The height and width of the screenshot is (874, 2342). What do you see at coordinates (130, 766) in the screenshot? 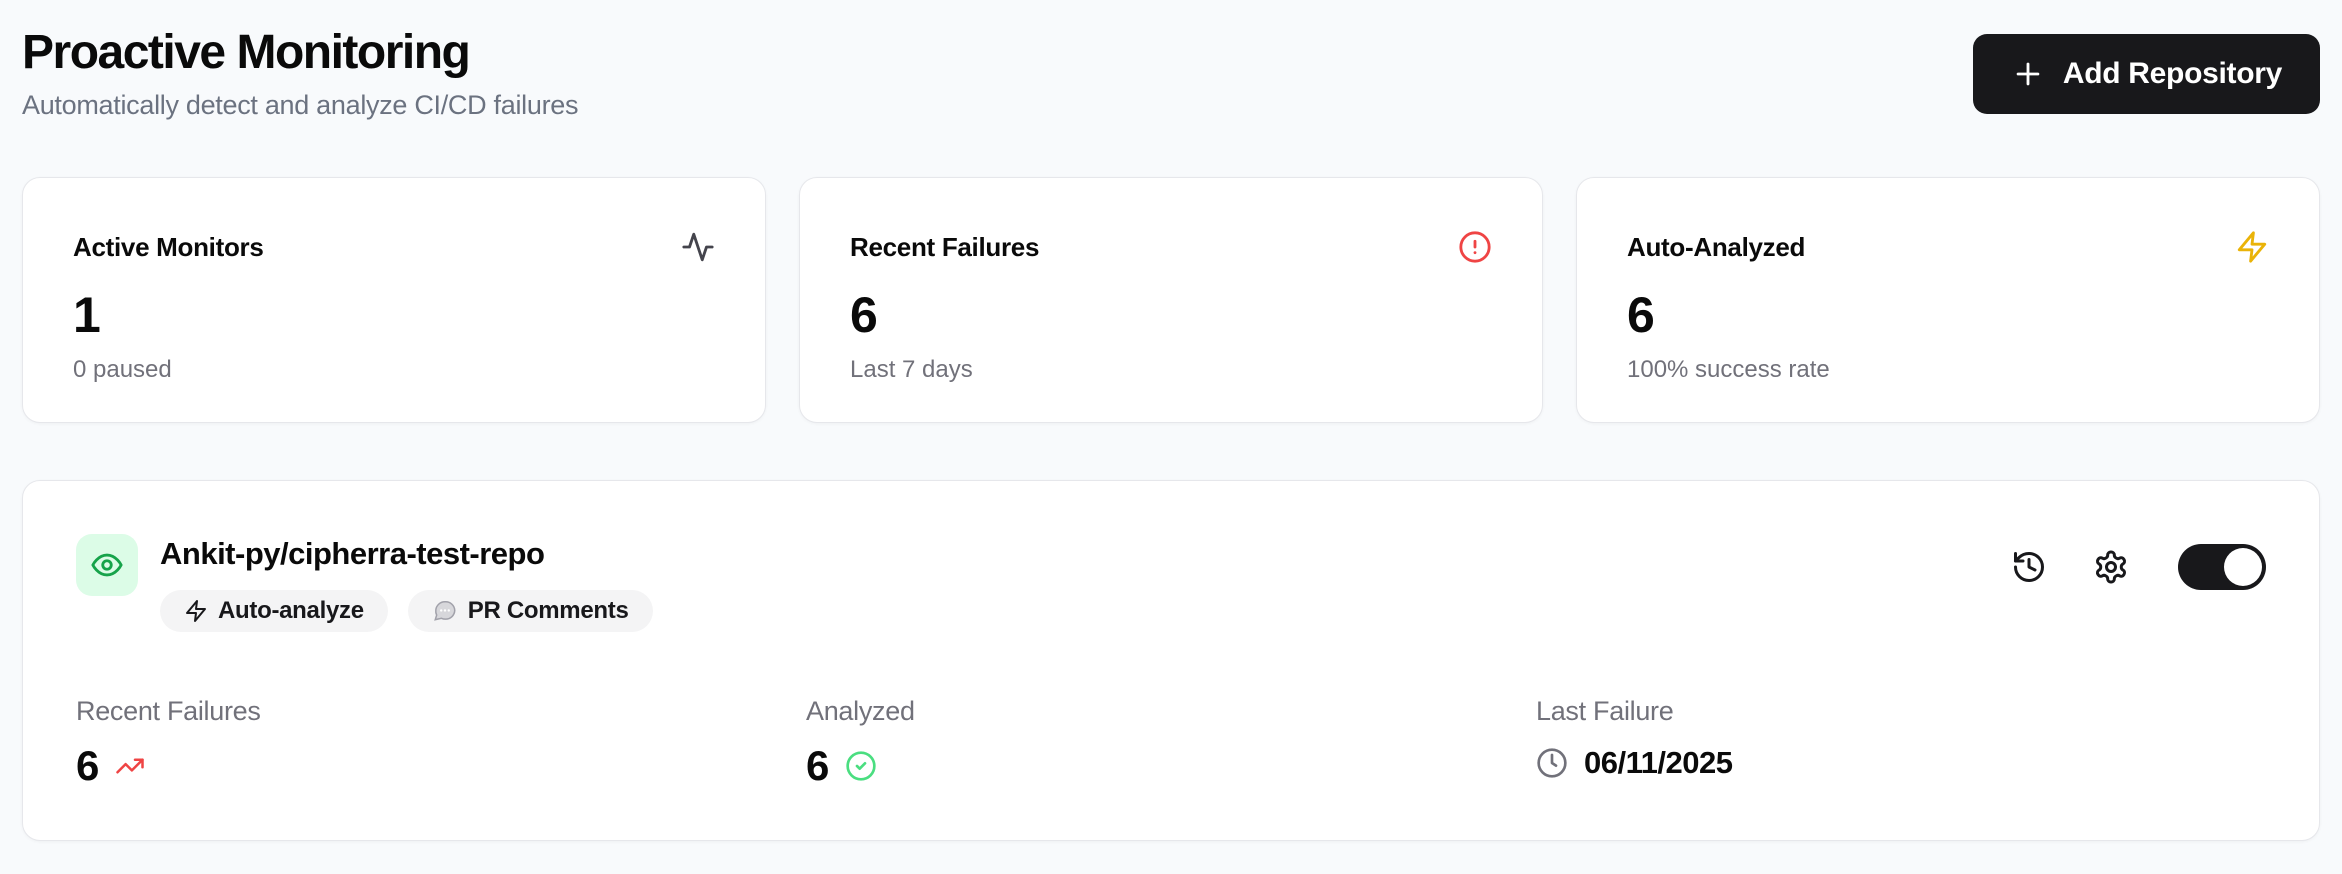
I see `trending-up-icon` at bounding box center [130, 766].